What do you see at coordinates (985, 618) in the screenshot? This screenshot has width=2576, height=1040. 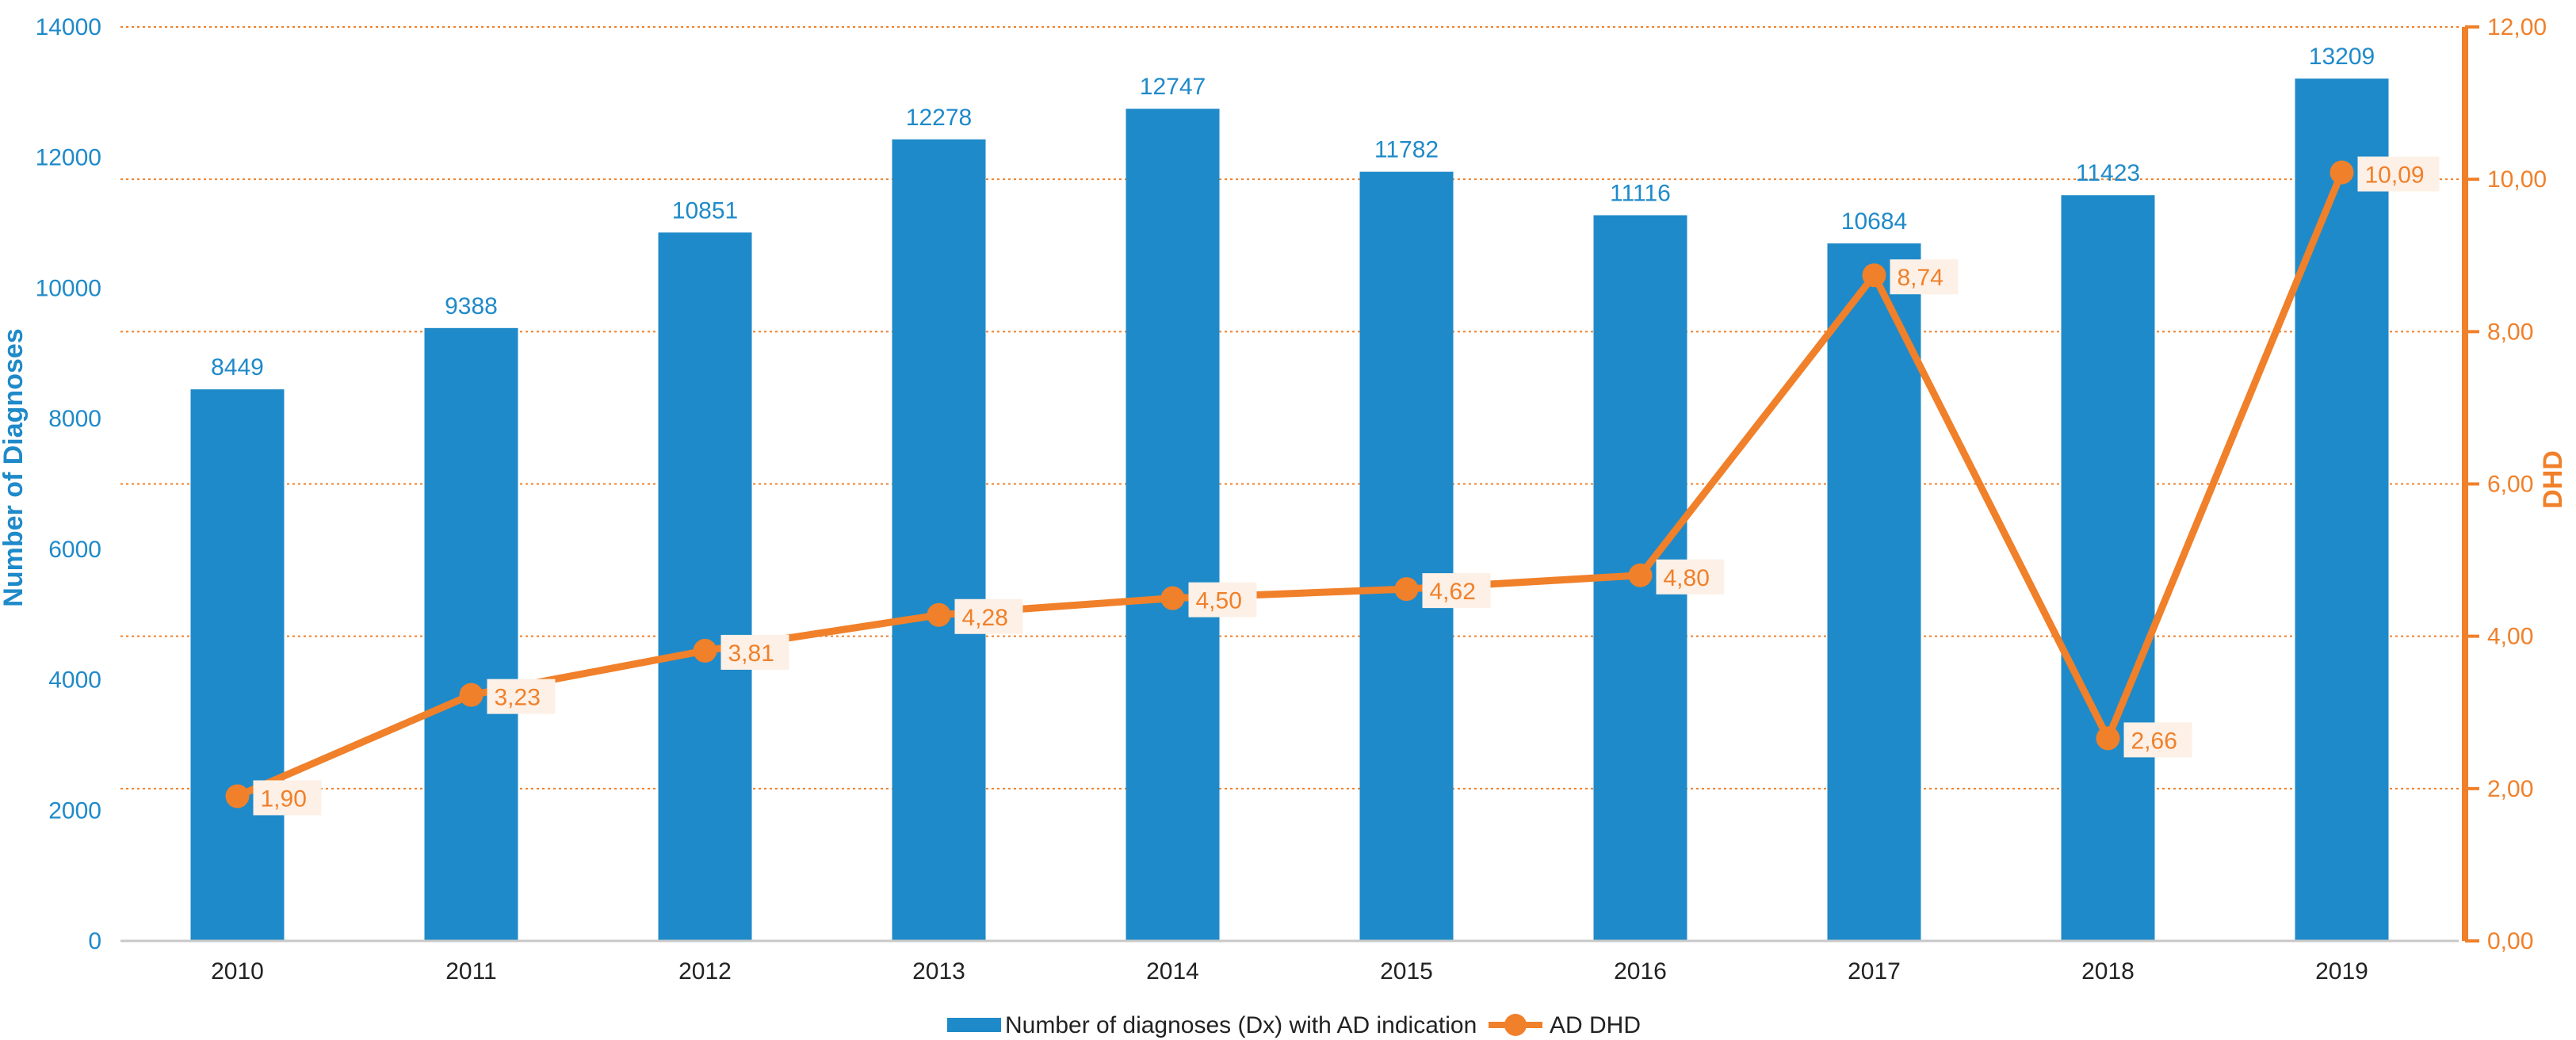 I see `line-value-label: 4,28` at bounding box center [985, 618].